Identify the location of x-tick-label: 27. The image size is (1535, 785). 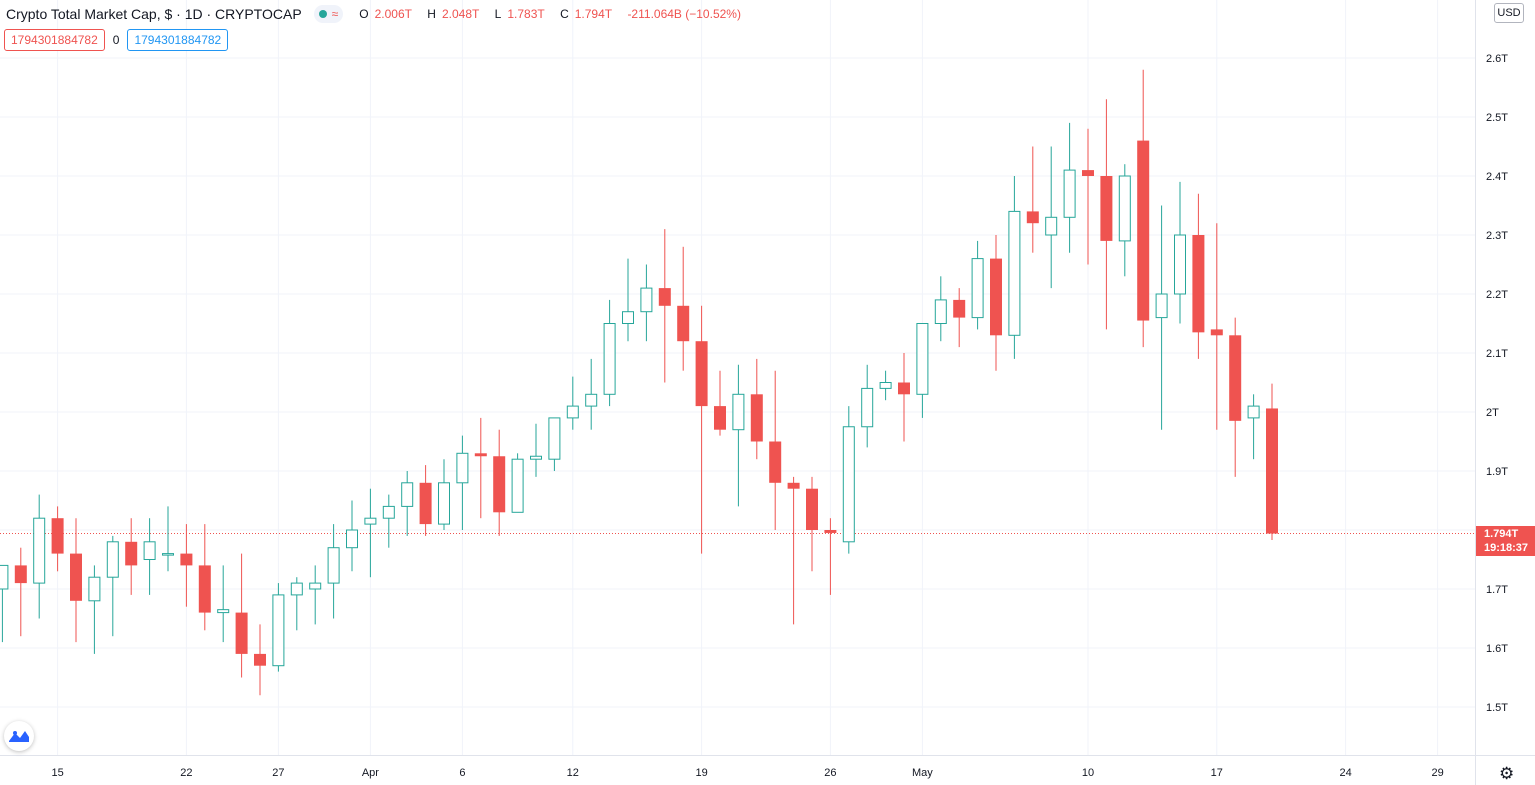
(278, 773).